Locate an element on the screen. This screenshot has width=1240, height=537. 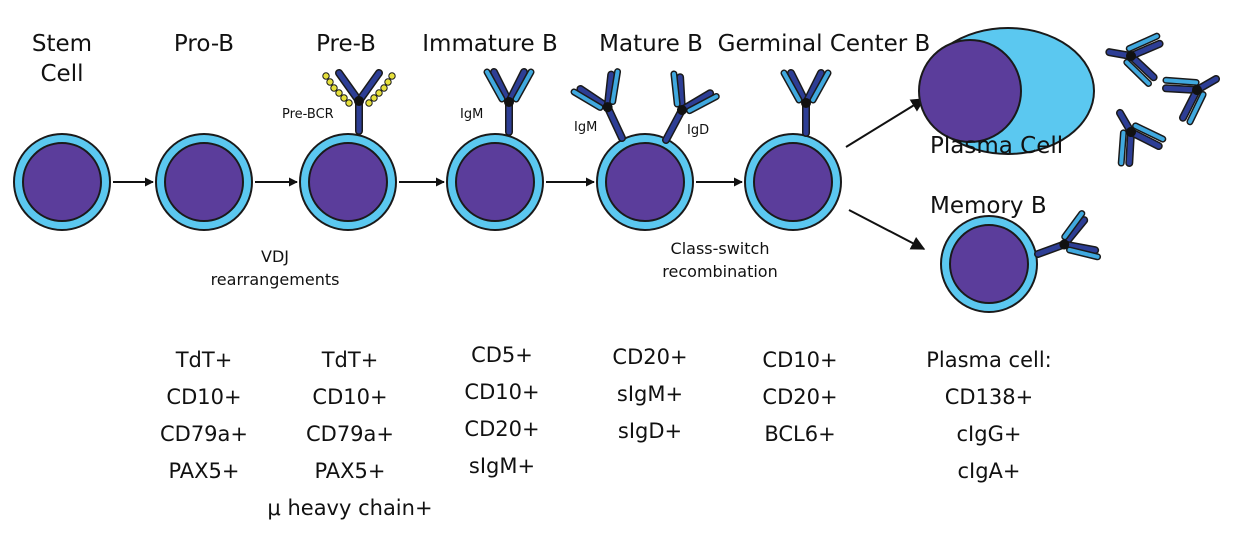
pro-b-markers: TdT+ CD10+ CD79a+ PAX5+ is located at coordinates (204, 415).